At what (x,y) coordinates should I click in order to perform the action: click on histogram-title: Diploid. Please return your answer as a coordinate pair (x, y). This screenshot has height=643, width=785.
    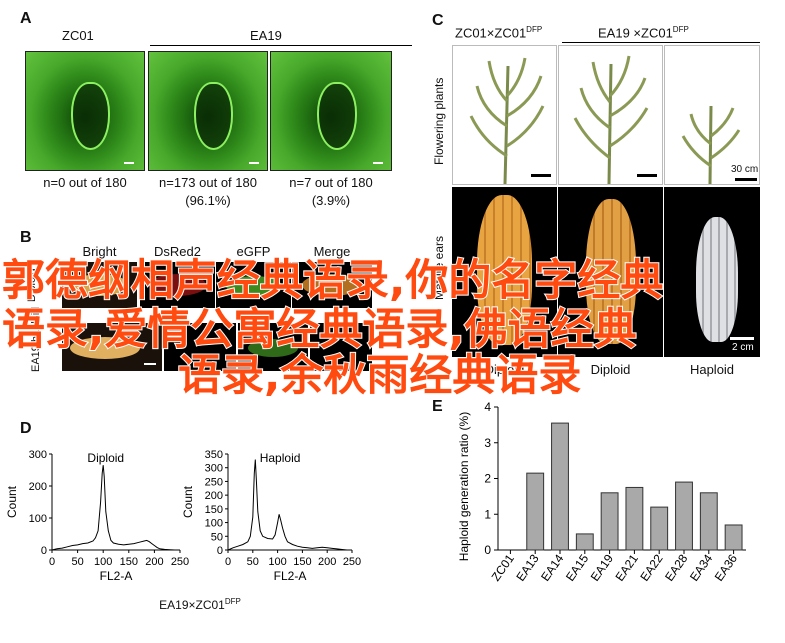
    Looking at the image, I should click on (105, 458).